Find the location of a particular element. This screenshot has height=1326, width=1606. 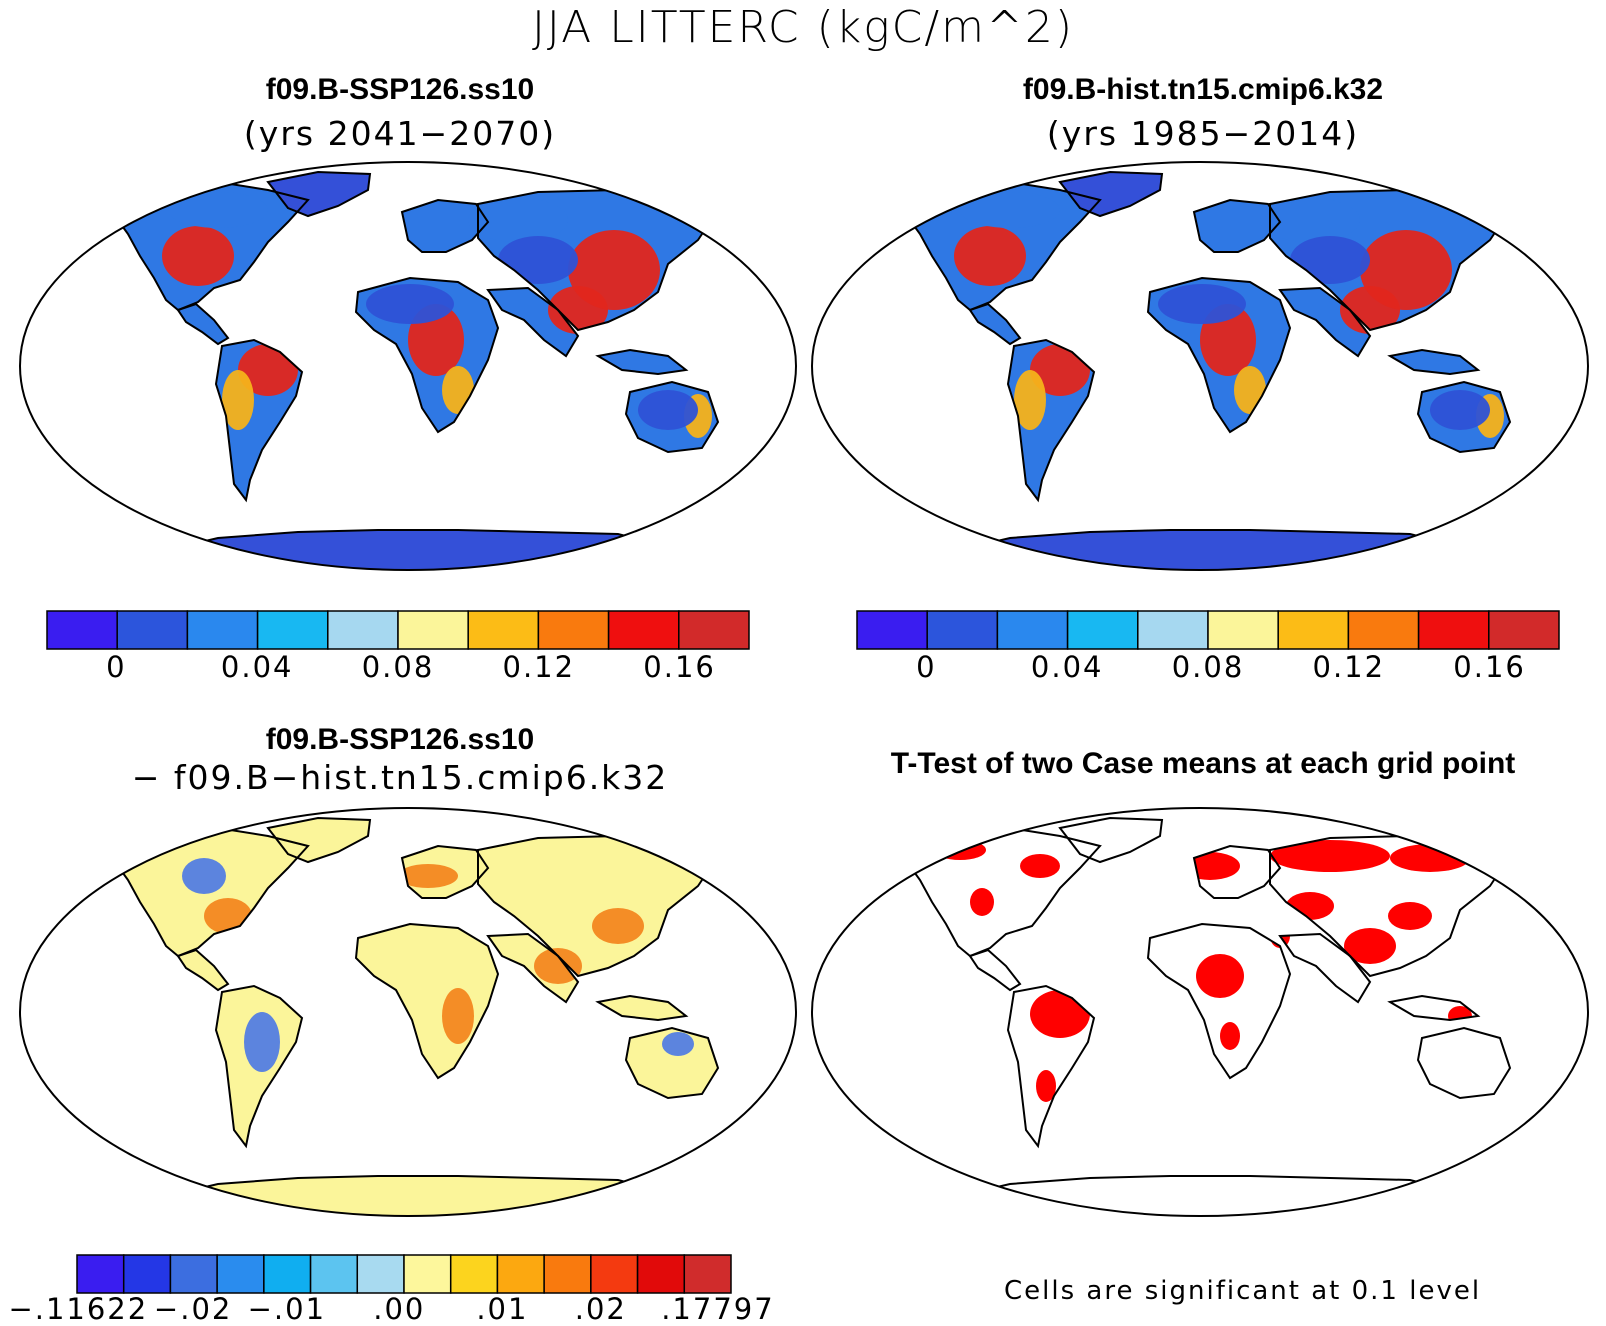

colorbar-tick-label: −.02 is located at coordinates (193, 1309).